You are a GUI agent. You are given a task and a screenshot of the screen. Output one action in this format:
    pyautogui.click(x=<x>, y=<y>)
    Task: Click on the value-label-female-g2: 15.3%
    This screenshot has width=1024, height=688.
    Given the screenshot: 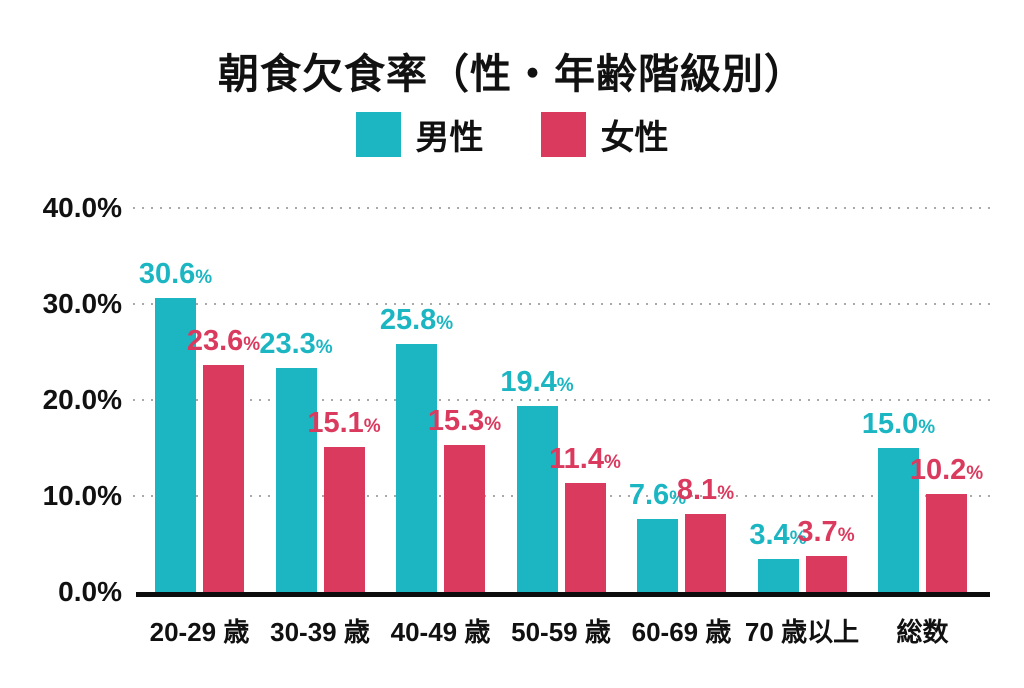 What is the action you would take?
    pyautogui.click(x=465, y=421)
    